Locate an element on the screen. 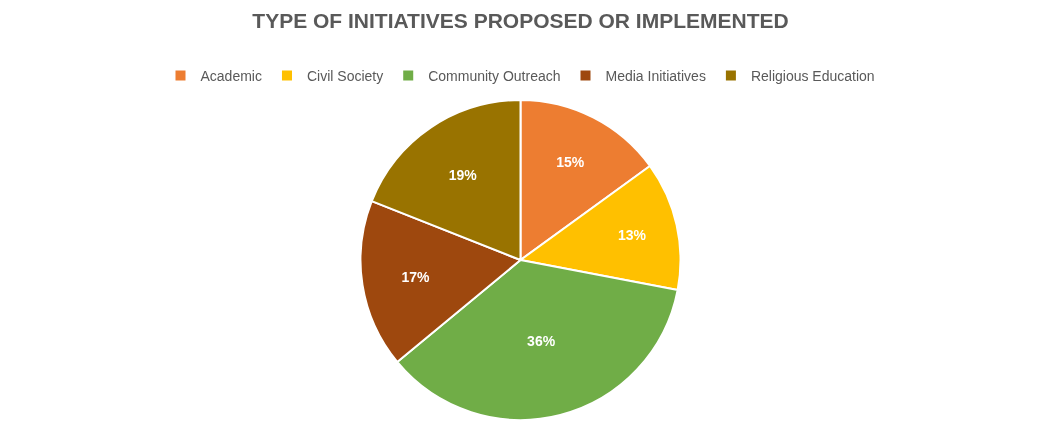 The image size is (1041, 430). legend-label: Academic is located at coordinates (231, 76).